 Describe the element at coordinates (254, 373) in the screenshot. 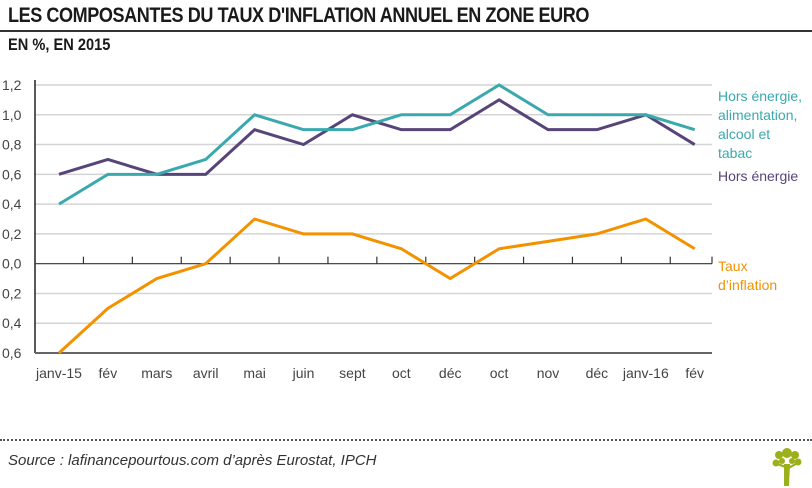

I see `x-tick-label: mai` at that location.